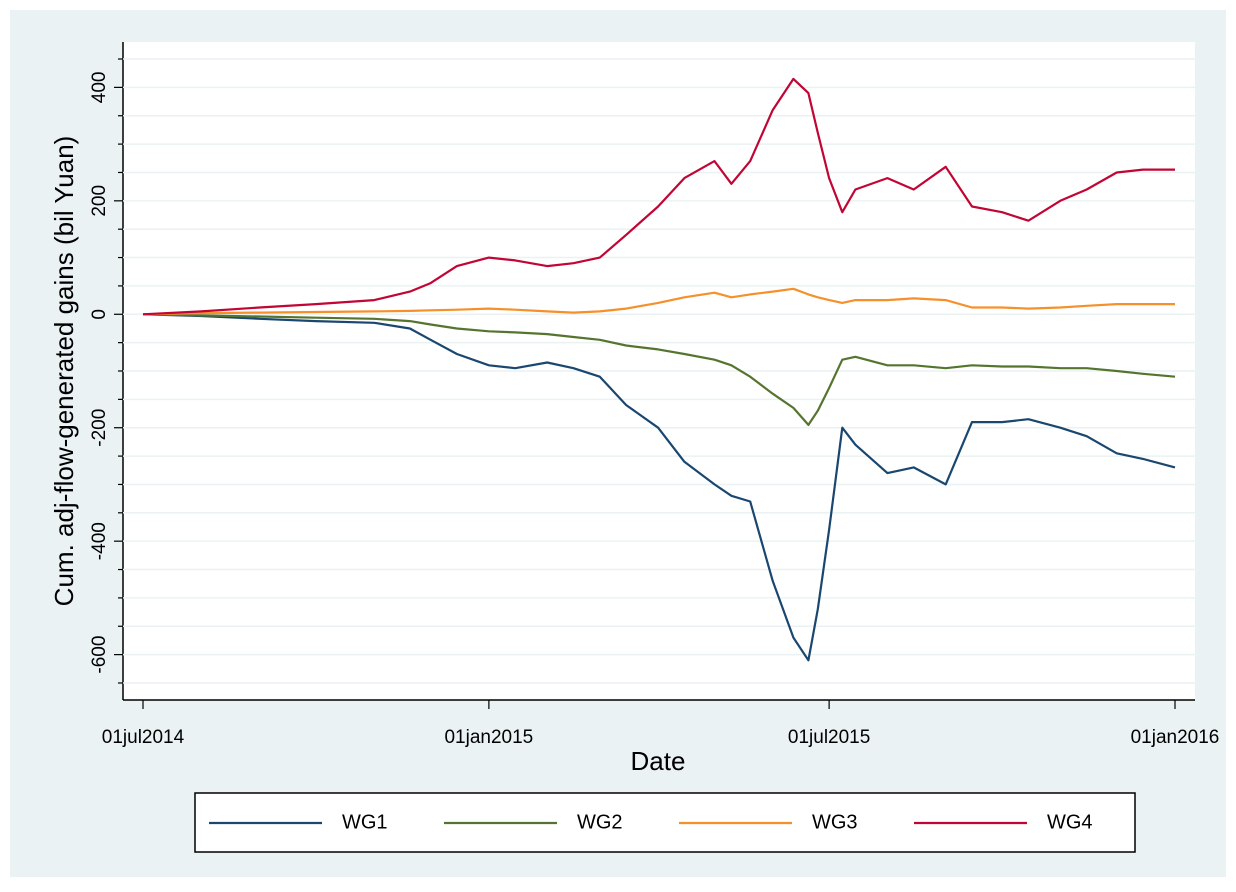  I want to click on legend-label: WG1, so click(365, 822).